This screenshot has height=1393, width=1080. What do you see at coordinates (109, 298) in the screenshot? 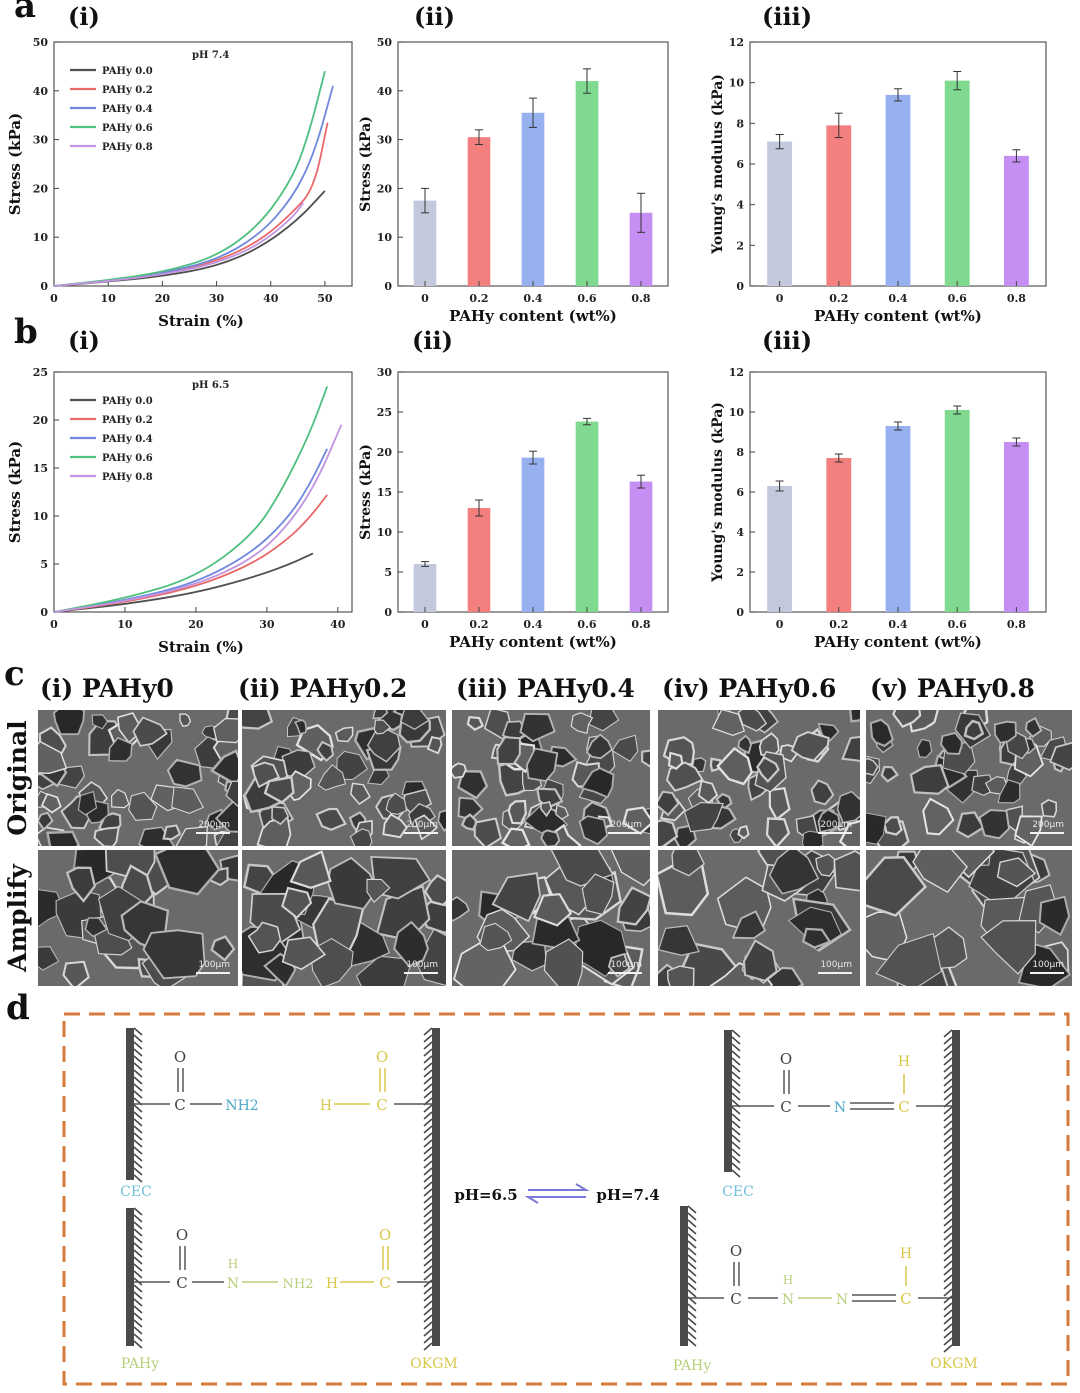
I see `a-i-xtick-label: 10` at bounding box center [109, 298].